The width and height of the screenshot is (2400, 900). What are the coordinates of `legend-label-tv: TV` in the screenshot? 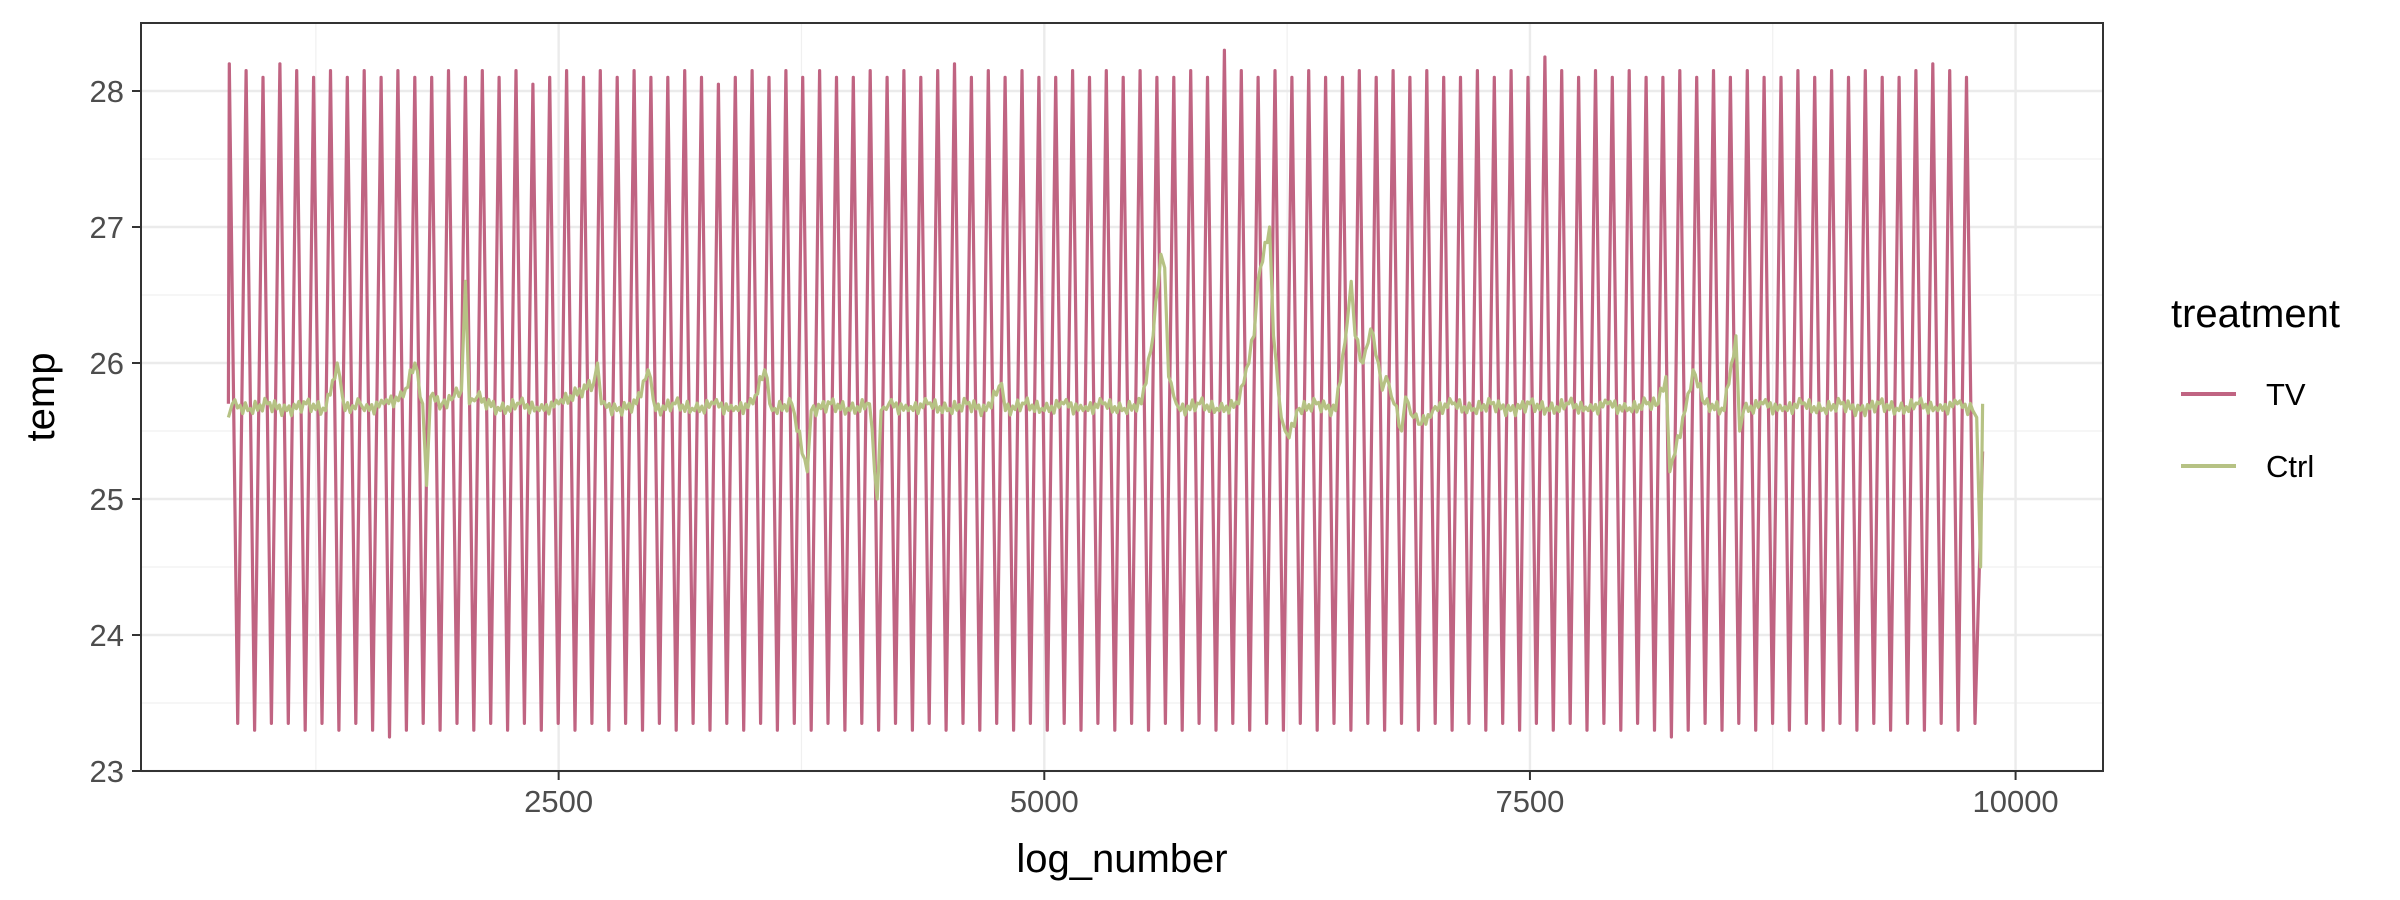 It's located at (2286, 394).